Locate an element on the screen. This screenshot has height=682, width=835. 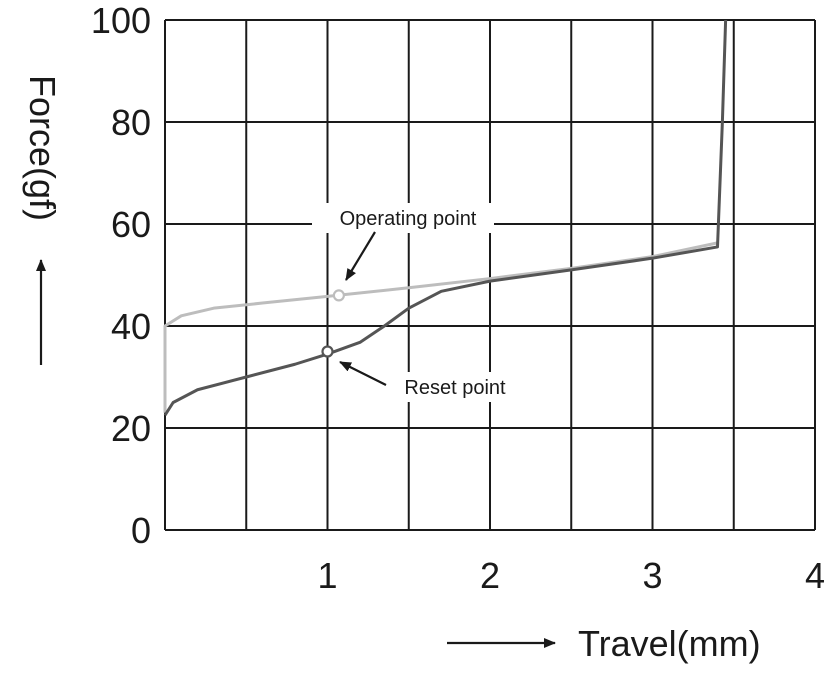
x-tick-label: 3 is located at coordinates (652, 575).